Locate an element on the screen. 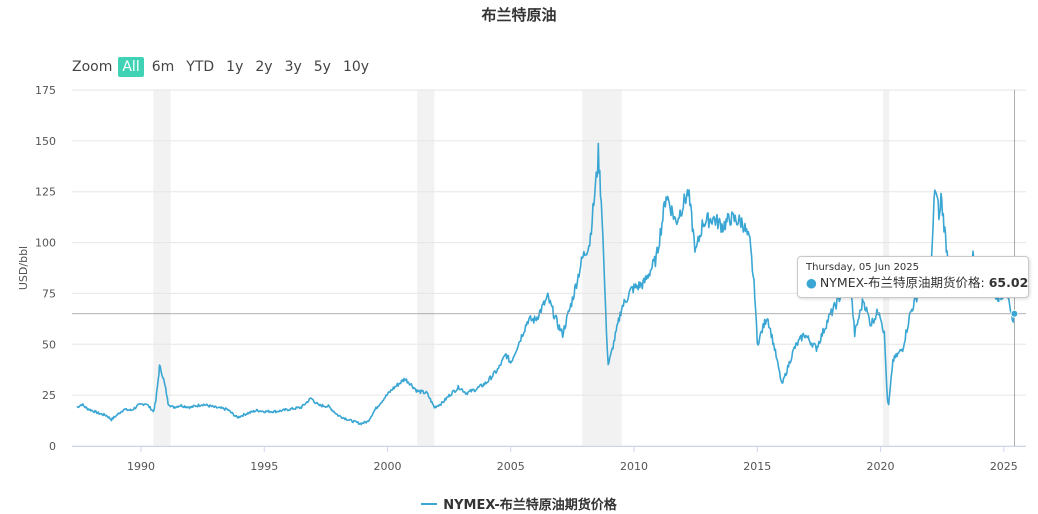  x-tick-label: 2010 is located at coordinates (634, 466).